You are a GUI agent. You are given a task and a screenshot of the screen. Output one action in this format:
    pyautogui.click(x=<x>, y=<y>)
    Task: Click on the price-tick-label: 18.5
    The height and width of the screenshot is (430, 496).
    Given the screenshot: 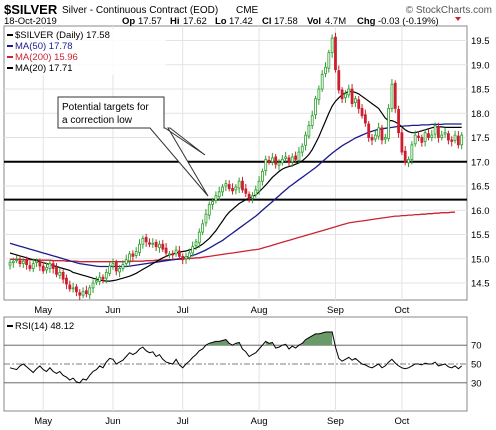 What is the action you would take?
    pyautogui.click(x=480, y=90)
    